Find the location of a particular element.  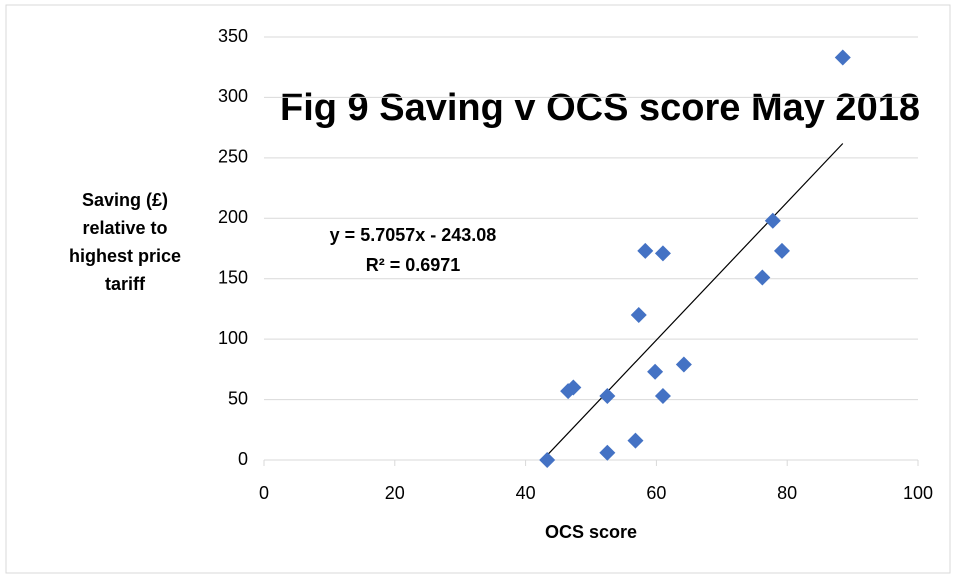

x-tick-label: 60 is located at coordinates (656, 493).